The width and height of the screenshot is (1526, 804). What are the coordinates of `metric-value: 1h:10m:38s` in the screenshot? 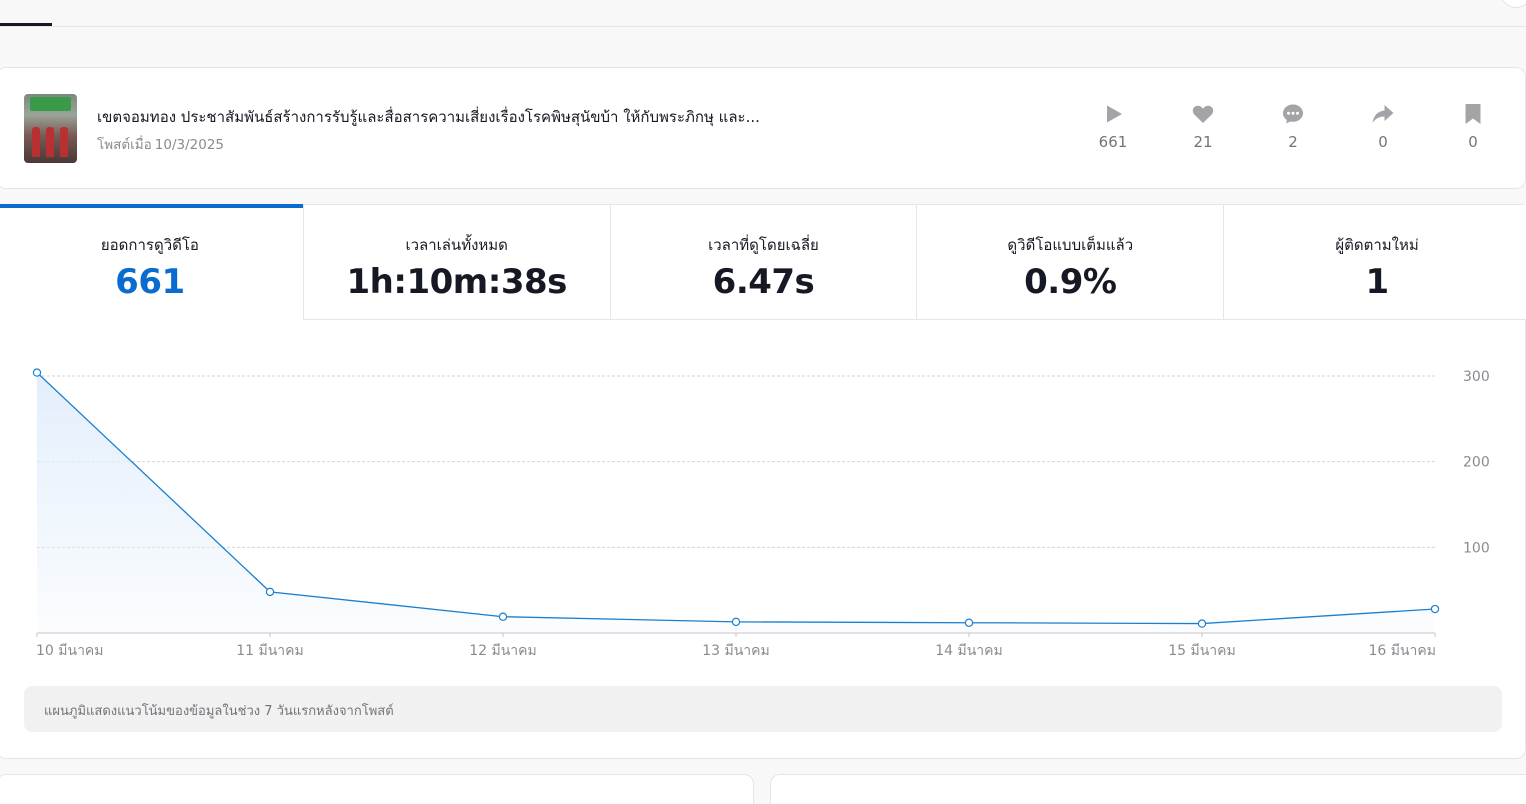 It's located at (457, 282).